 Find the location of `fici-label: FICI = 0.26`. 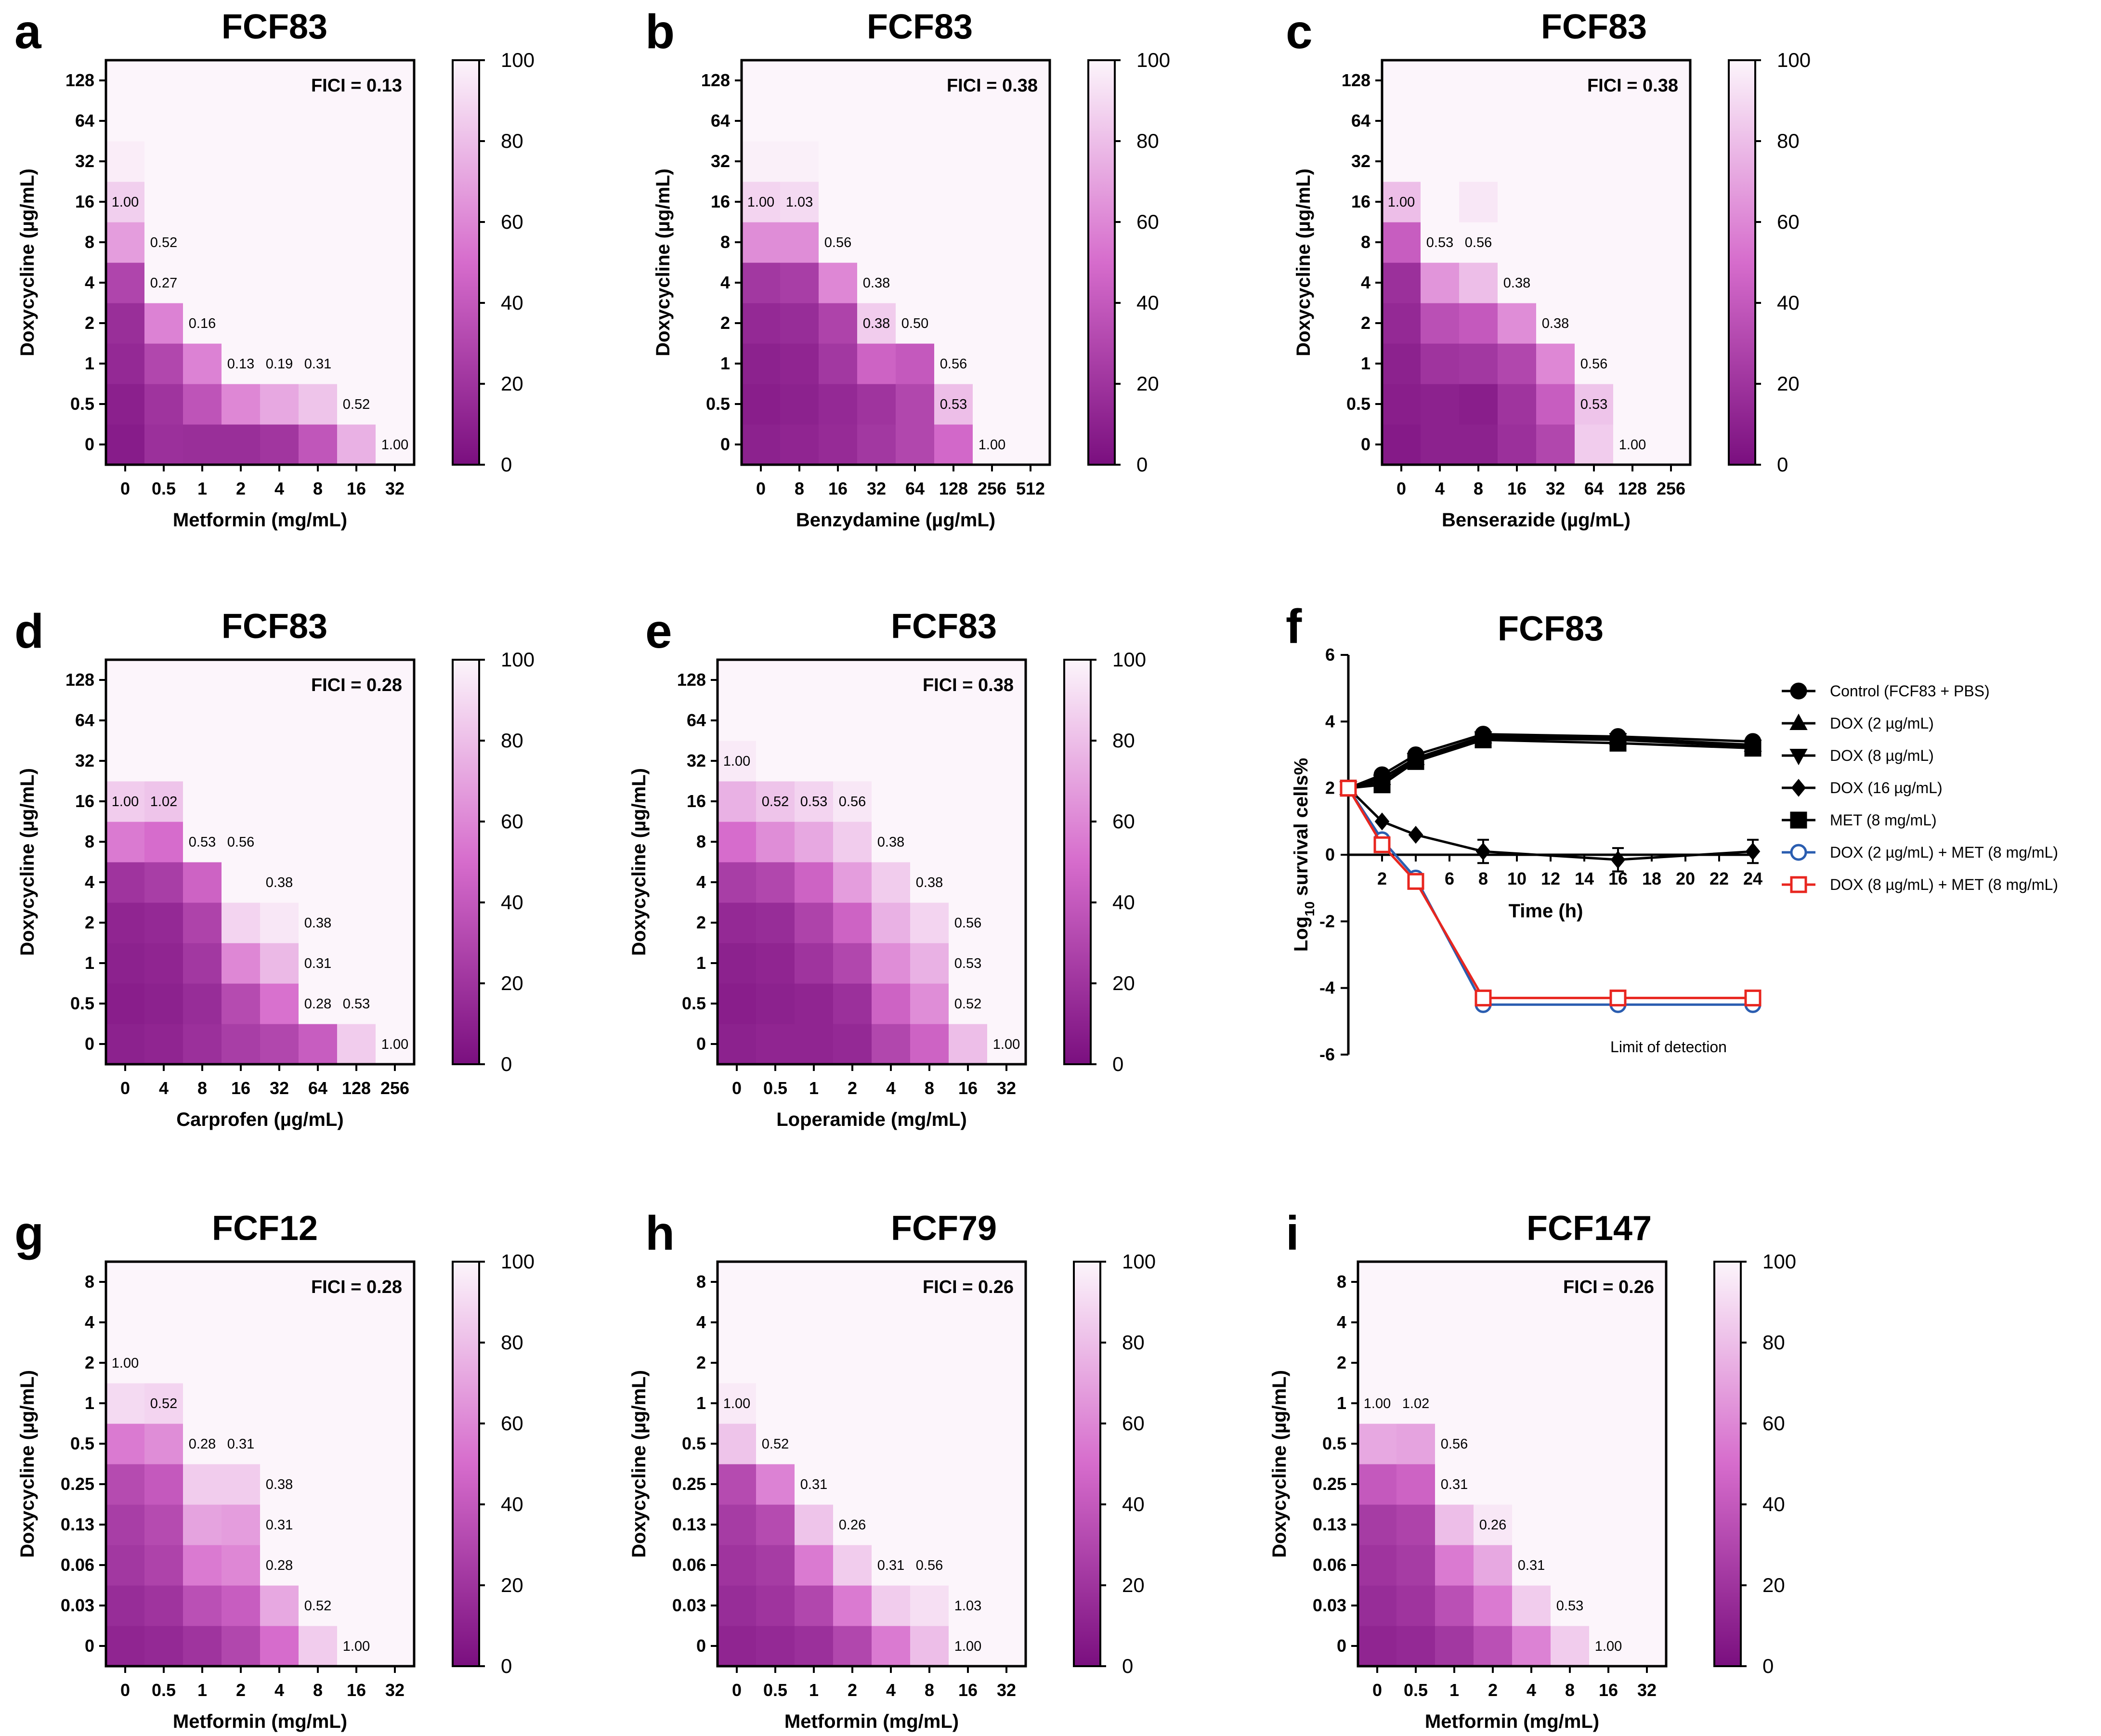

fici-label: FICI = 0.26 is located at coordinates (1608, 1287).